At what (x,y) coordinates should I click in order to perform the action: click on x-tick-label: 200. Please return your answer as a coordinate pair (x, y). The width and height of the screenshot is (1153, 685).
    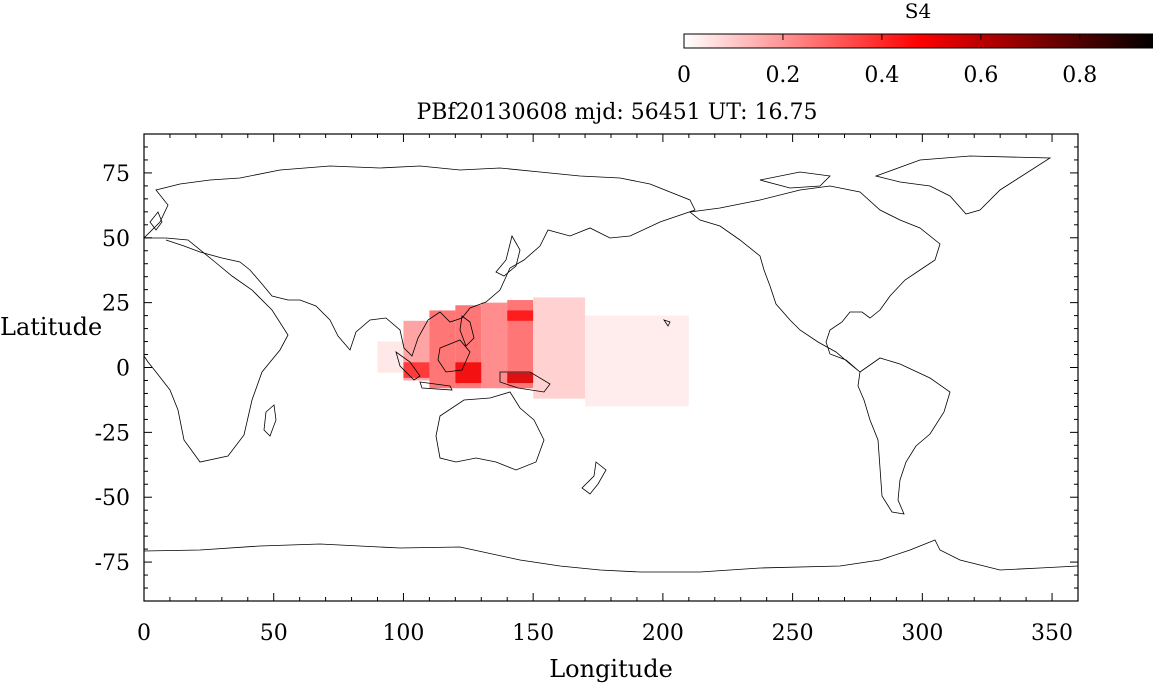
    Looking at the image, I should click on (663, 633).